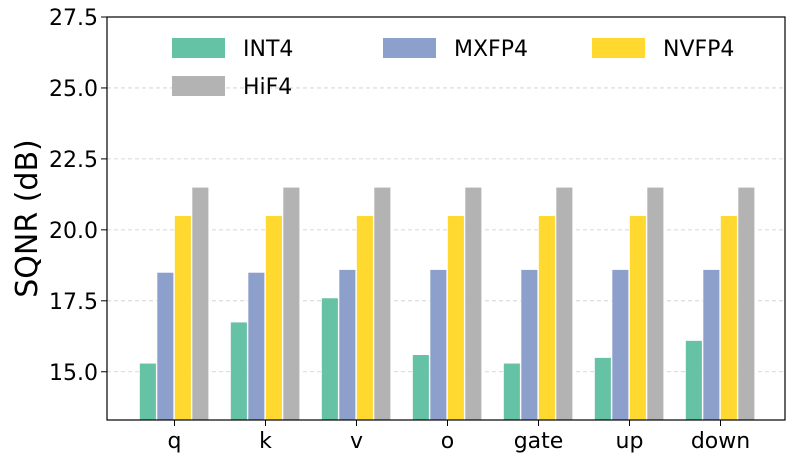 This screenshot has width=793, height=459. I want to click on y-axis-label: SQNR (dB), so click(27, 218).